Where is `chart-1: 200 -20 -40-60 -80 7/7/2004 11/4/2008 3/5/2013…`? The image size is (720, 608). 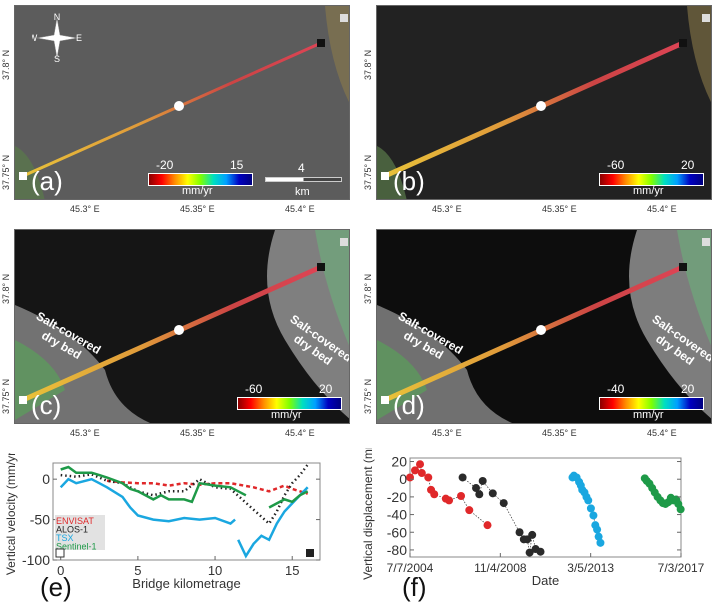
chart-1: 200 -20 -40-60 -80 7/7/2004 11/4/2008 3/5/2013… is located at coordinates (533, 518).